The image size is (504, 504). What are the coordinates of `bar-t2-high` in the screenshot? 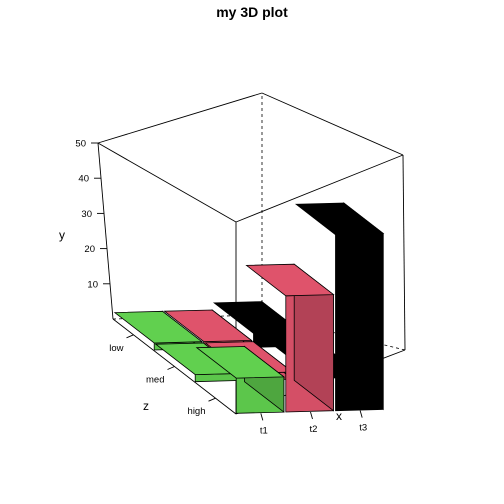 It's located at (290, 338).